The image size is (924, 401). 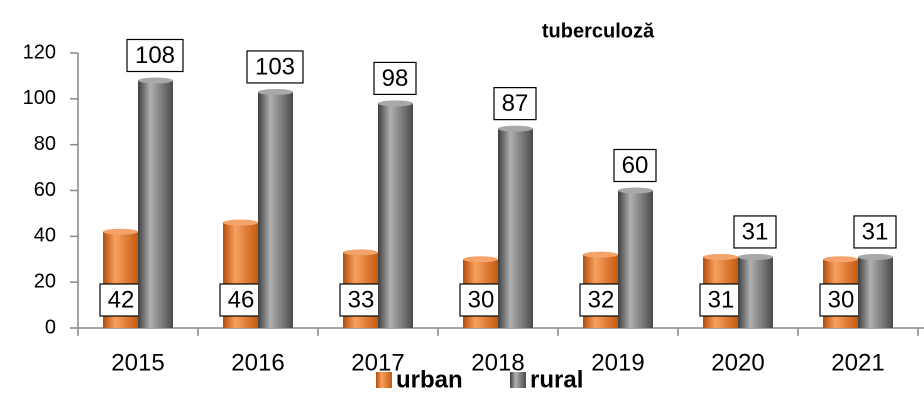 I want to click on y-tick-label: 0, so click(x=50, y=327).